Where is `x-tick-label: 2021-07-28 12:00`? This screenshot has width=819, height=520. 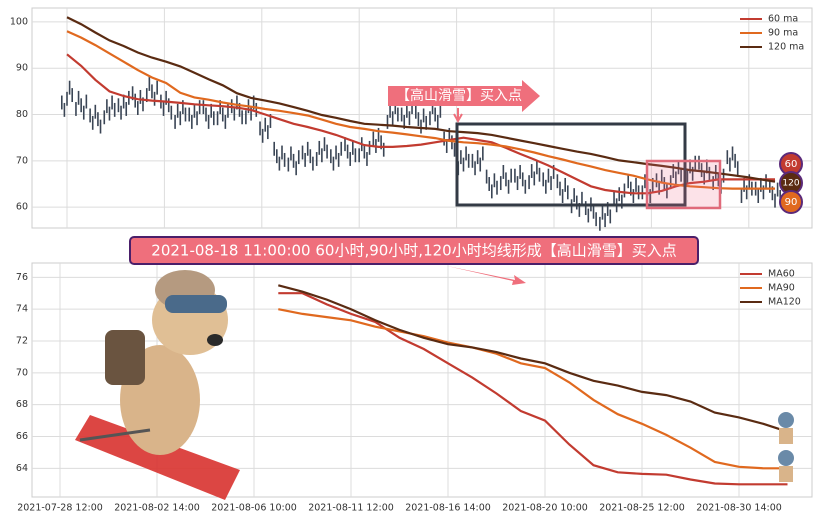
x-tick-label: 2021-07-28 12:00 is located at coordinates (60, 508).